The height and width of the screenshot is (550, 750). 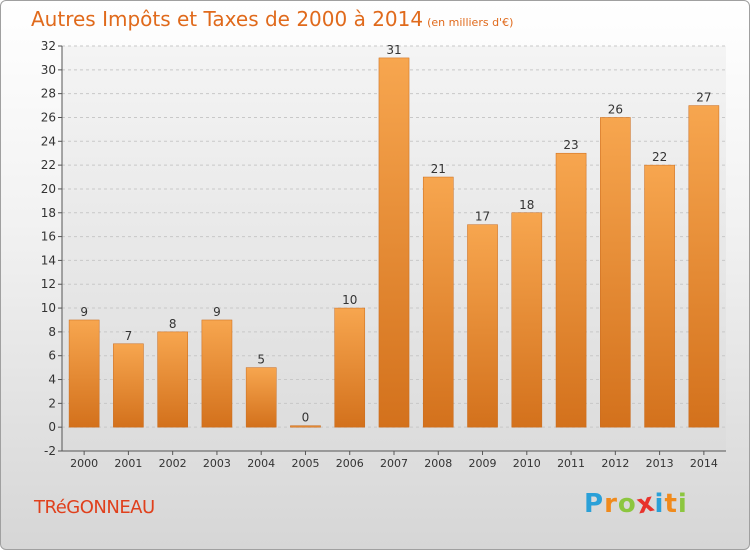 I want to click on chart-title-text: Autres Impôts et Taxes de 2000 à 2014, so click(x=227, y=19).